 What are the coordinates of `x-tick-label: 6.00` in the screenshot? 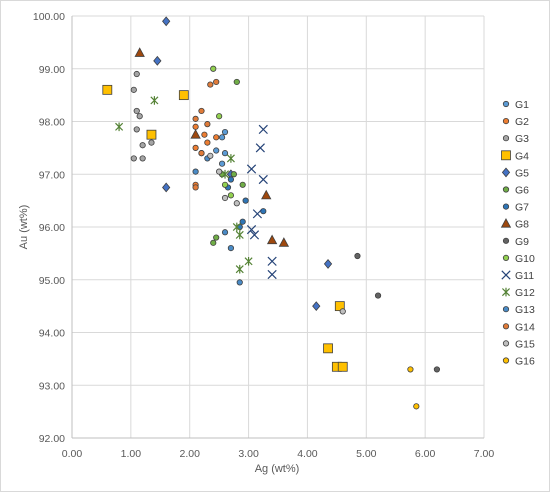 It's located at (425, 454).